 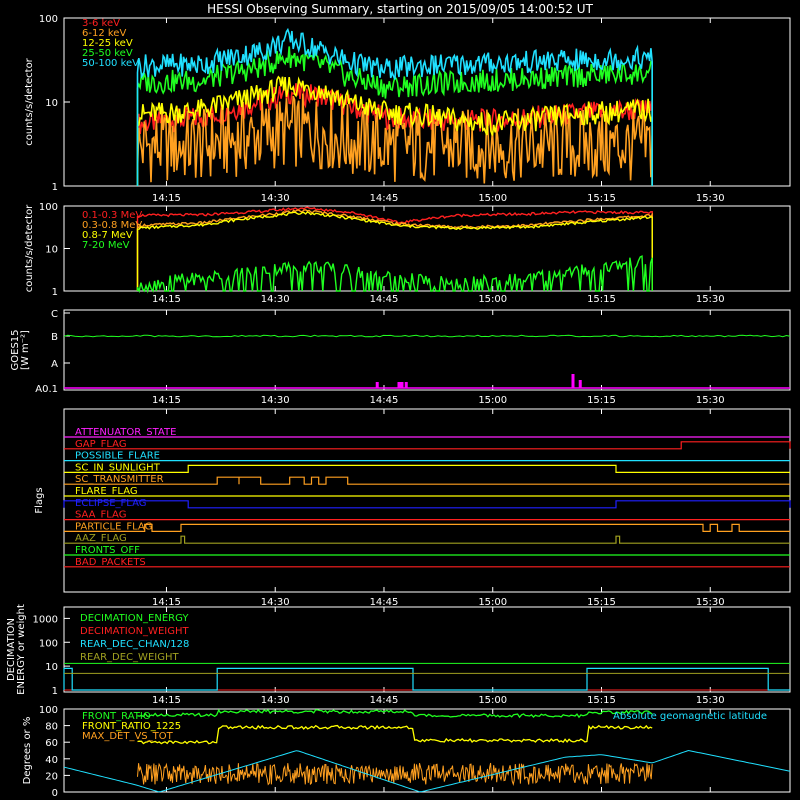 I want to click on flag-label: SC_TRANSMITTER, so click(x=119, y=479).